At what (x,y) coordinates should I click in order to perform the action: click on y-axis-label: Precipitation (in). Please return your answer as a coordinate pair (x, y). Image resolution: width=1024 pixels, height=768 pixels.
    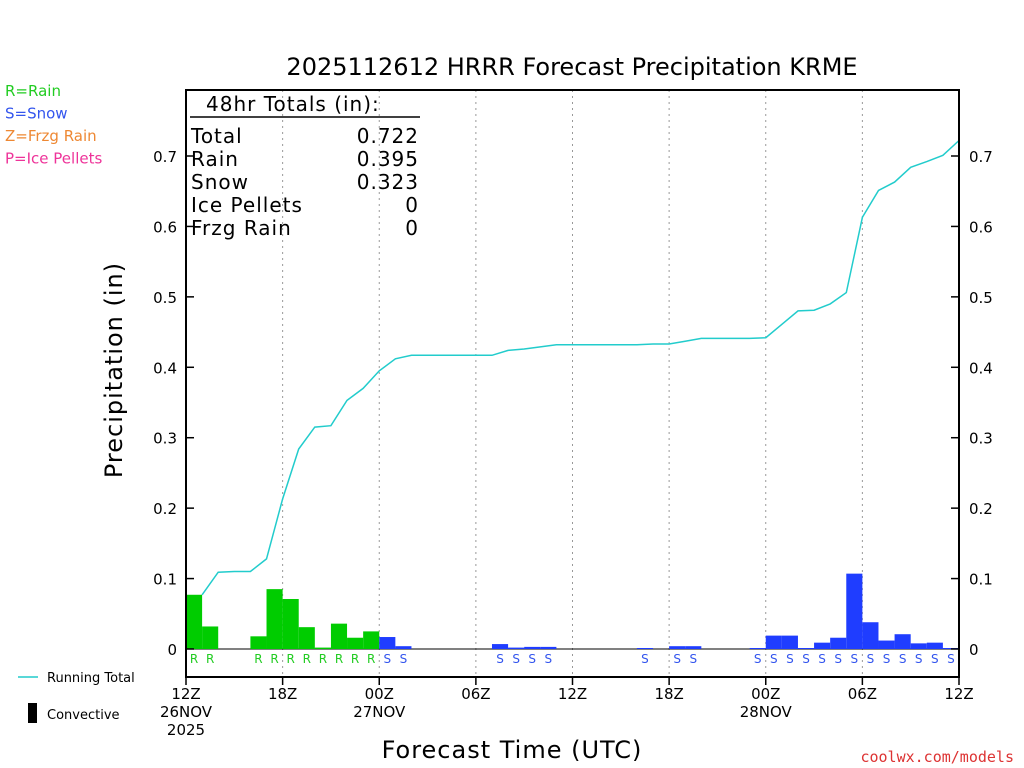
    Looking at the image, I should click on (114, 370).